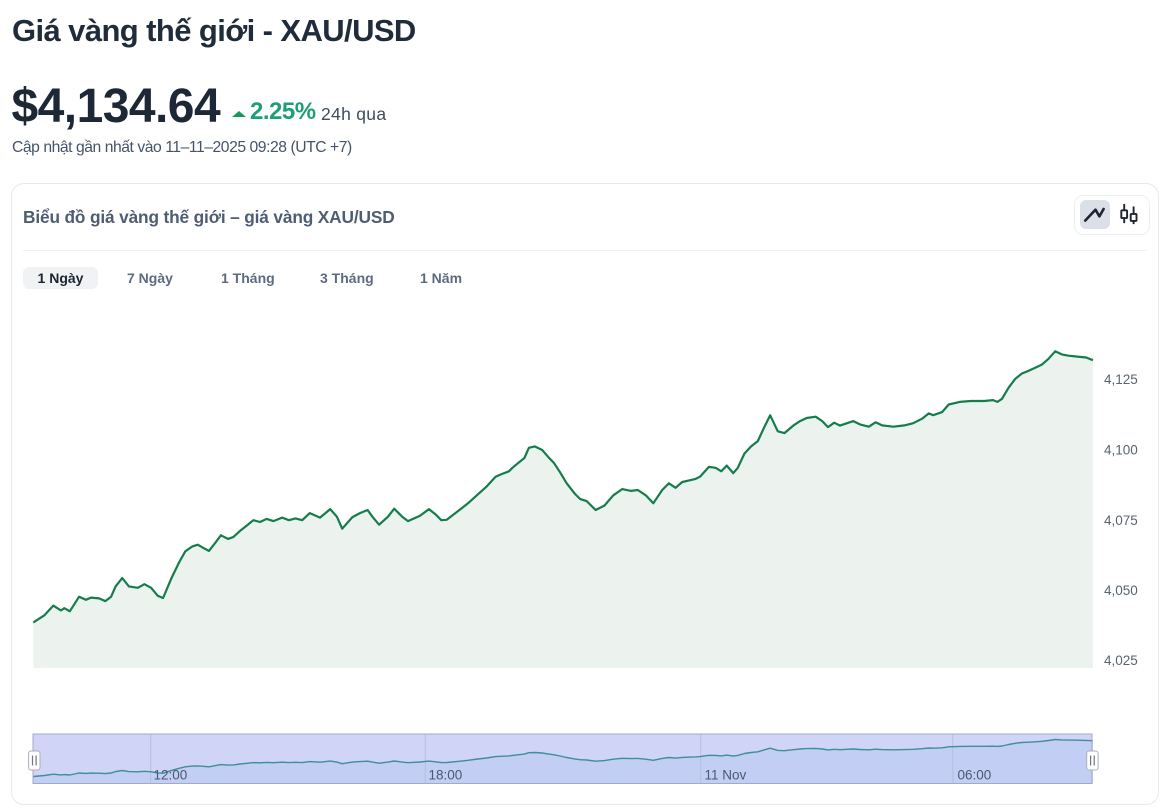 The height and width of the screenshot is (811, 1167). I want to click on svg-text: 4,075, so click(1121, 520).